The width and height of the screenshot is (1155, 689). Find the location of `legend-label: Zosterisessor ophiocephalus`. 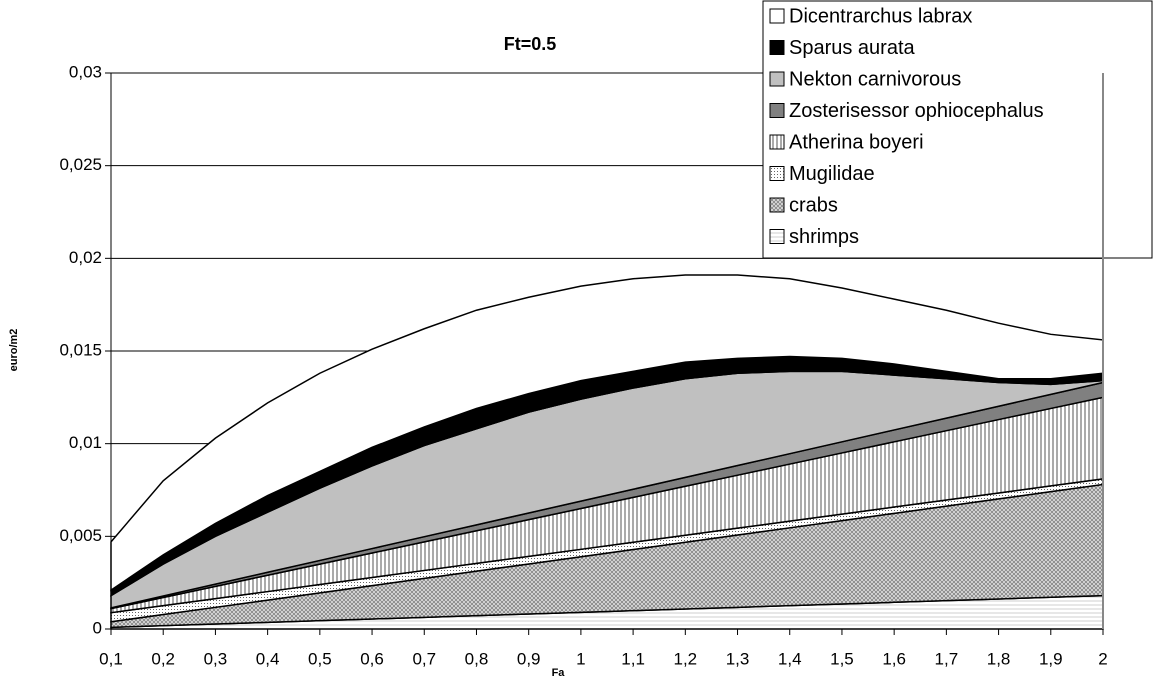

legend-label: Zosterisessor ophiocephalus is located at coordinates (916, 111).